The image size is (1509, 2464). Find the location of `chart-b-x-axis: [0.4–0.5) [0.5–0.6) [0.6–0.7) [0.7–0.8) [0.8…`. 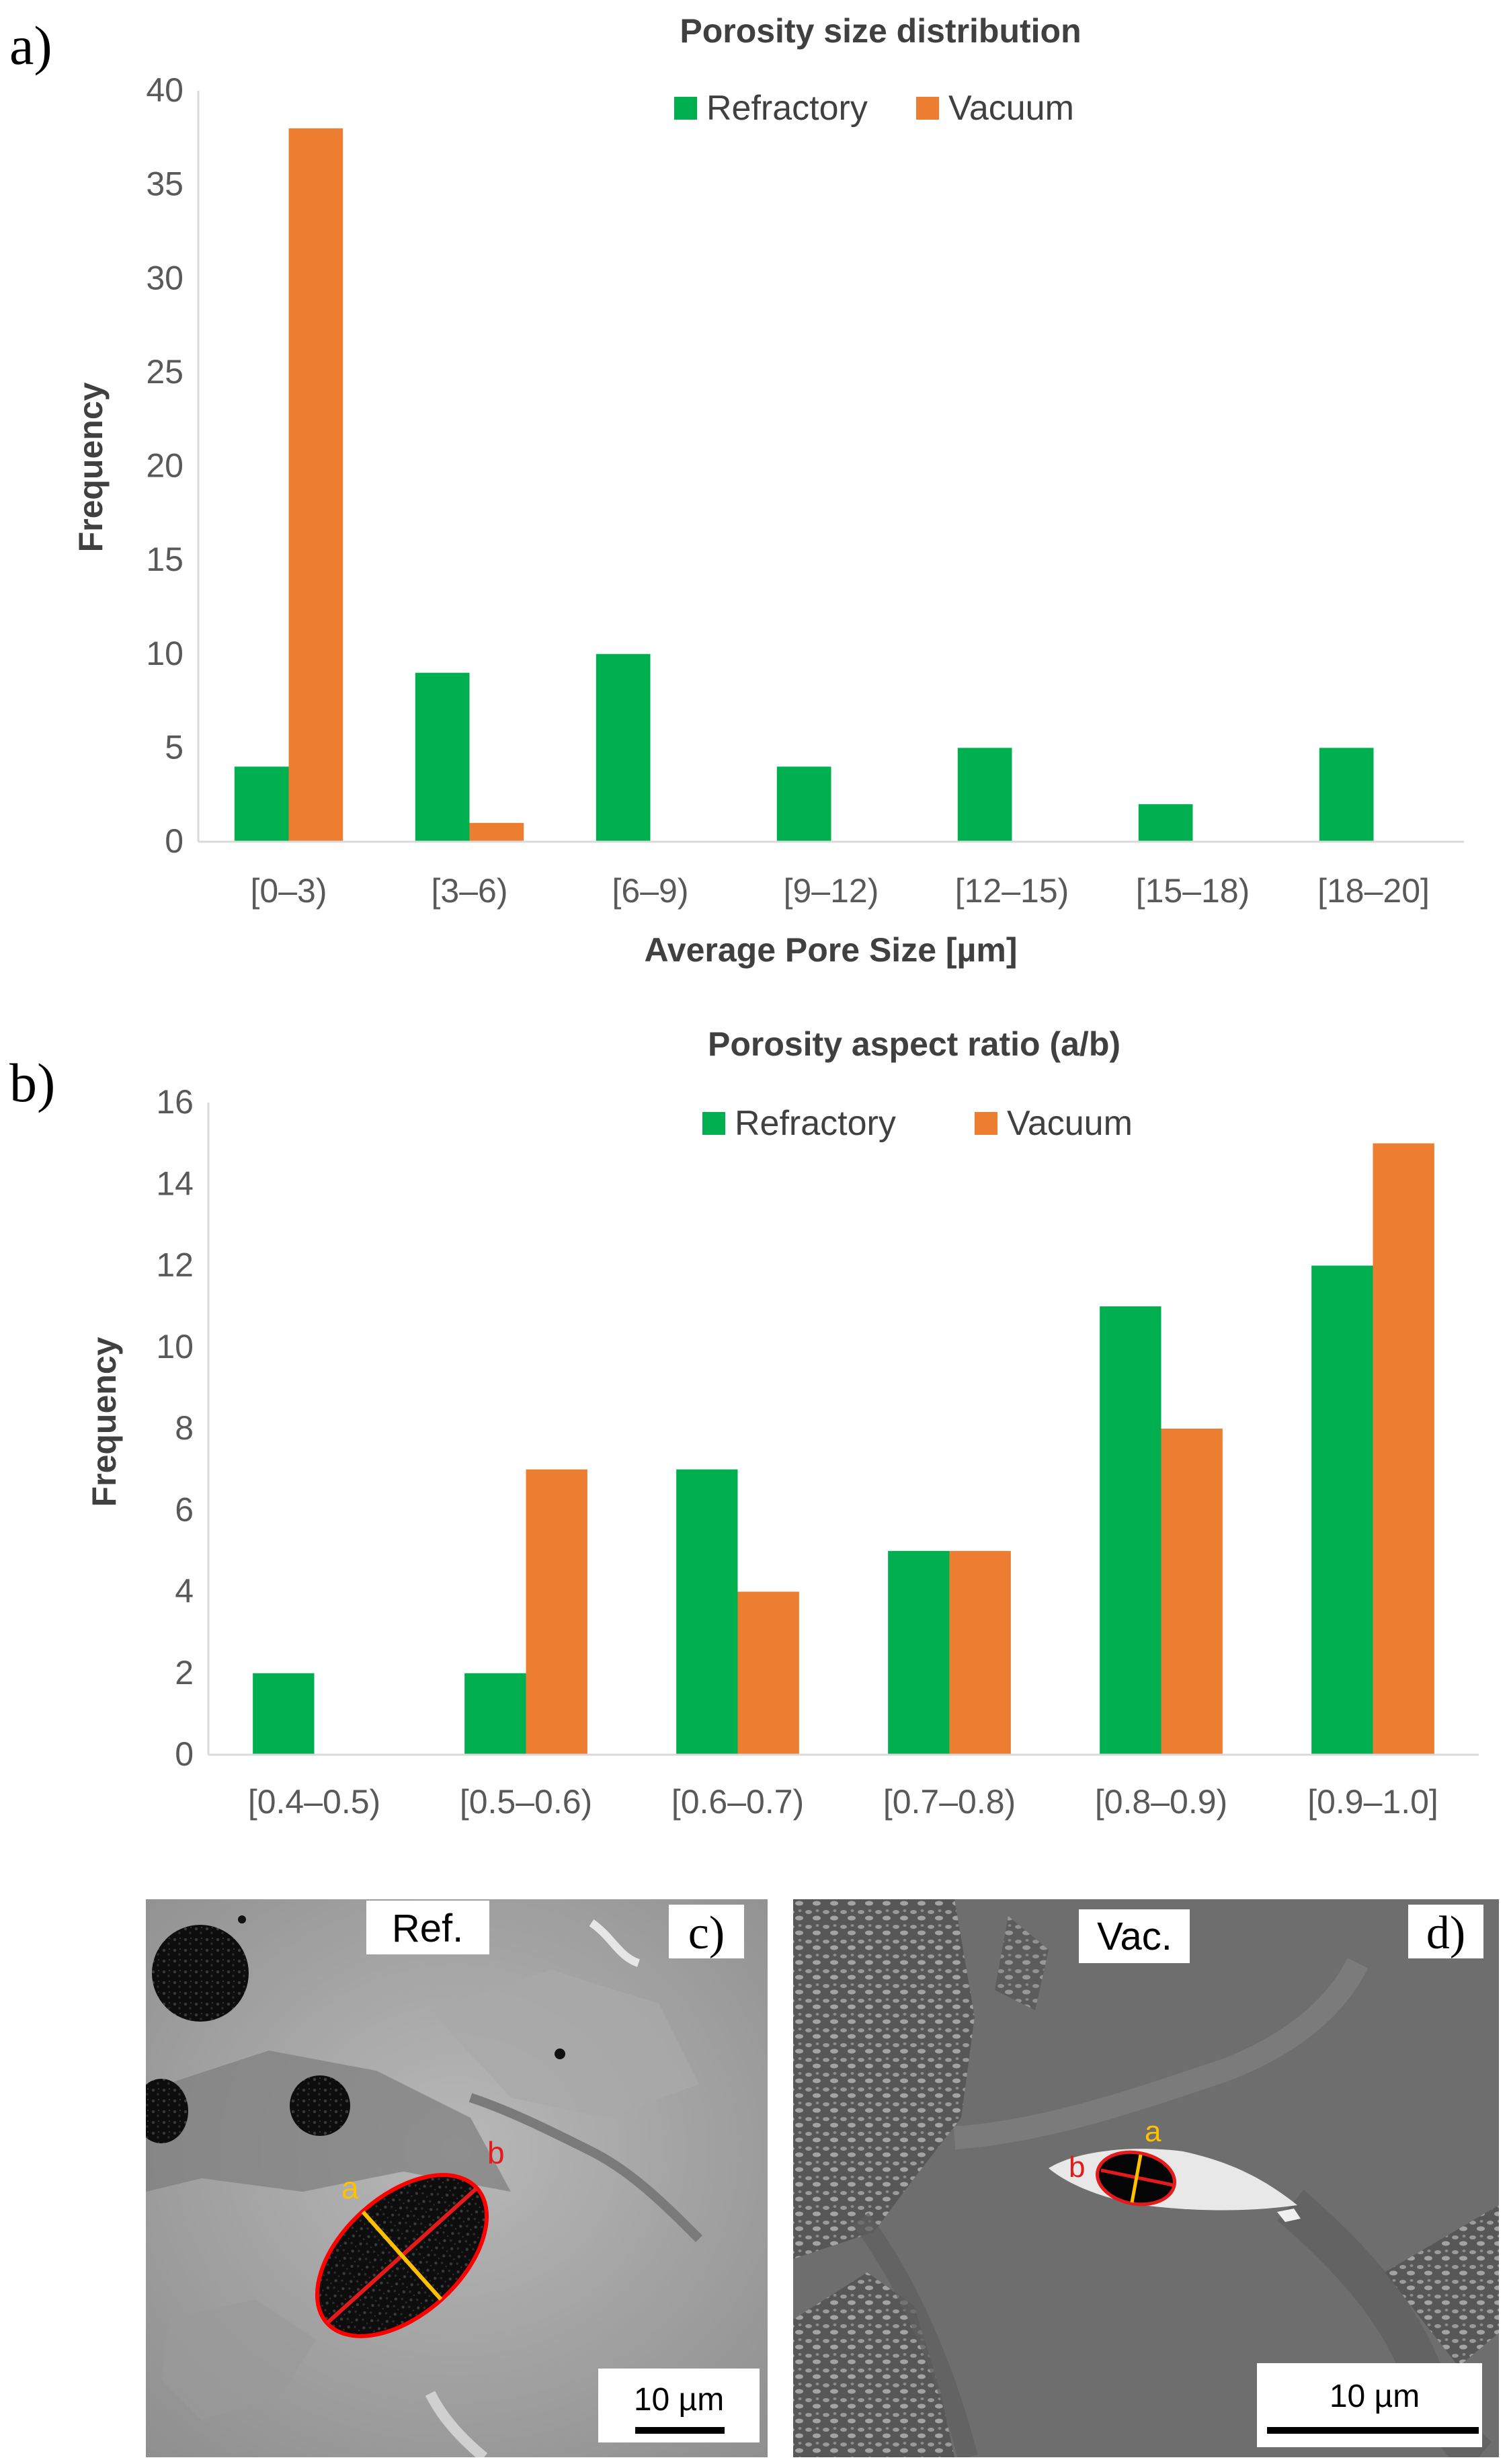

chart-b-x-axis: [0.4–0.5) [0.5–0.6) [0.6–0.7) [0.7–0.8) [0.8… is located at coordinates (843, 1802).